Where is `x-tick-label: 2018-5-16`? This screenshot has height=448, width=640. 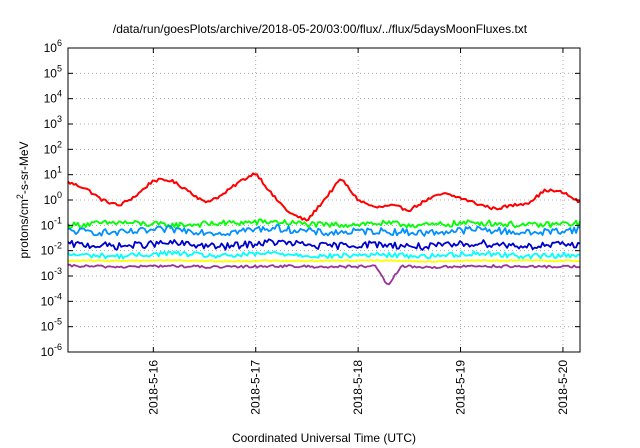
x-tick-label: 2018-5-16 is located at coordinates (153, 387).